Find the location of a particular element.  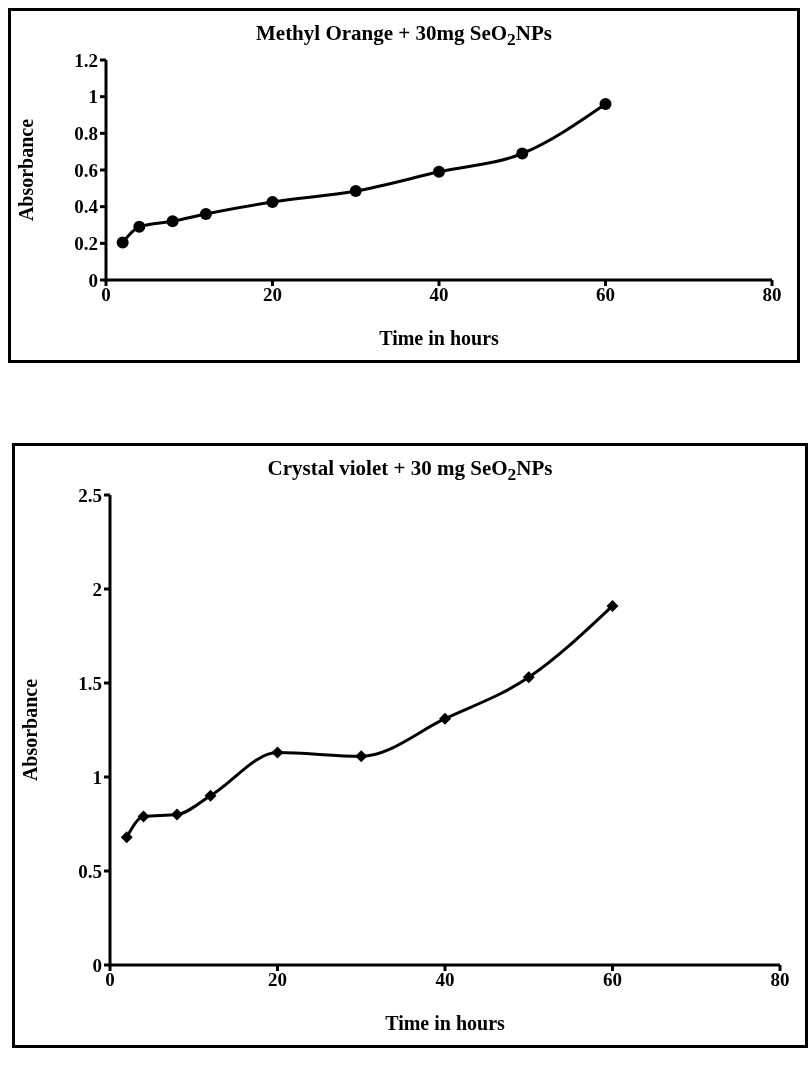

chart-title: Crystal violet + 30 mg SeO$_{2}$NPs is located at coordinates (410, 471).